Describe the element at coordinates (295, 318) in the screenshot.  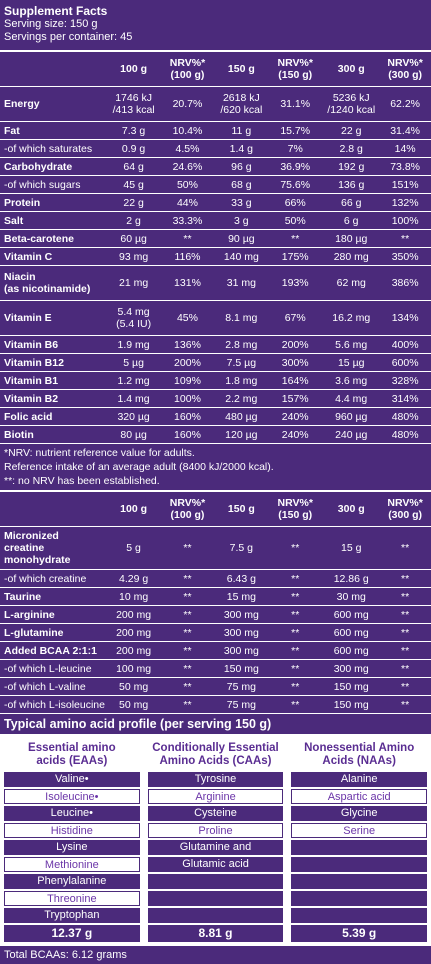
I see `nutrient-value: 67%` at that location.